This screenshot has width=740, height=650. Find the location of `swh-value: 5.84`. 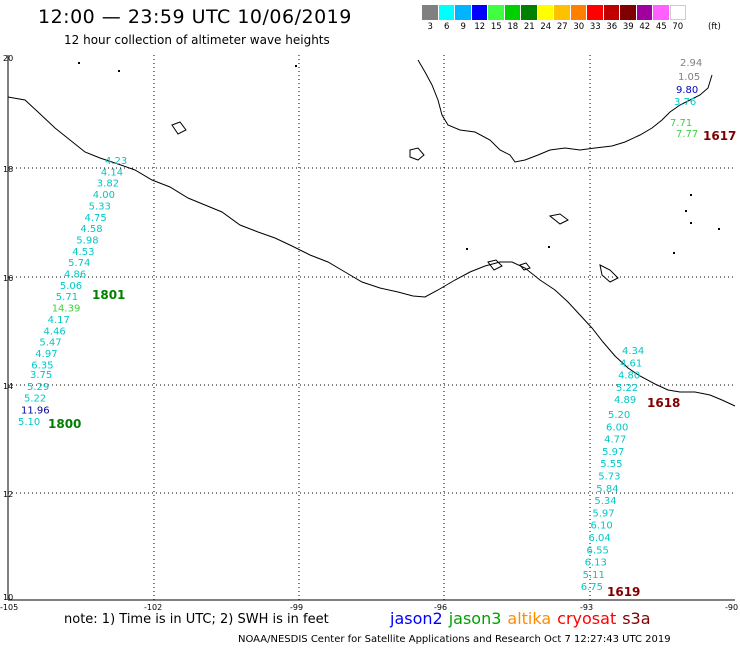

swh-value: 5.84 is located at coordinates (607, 489).